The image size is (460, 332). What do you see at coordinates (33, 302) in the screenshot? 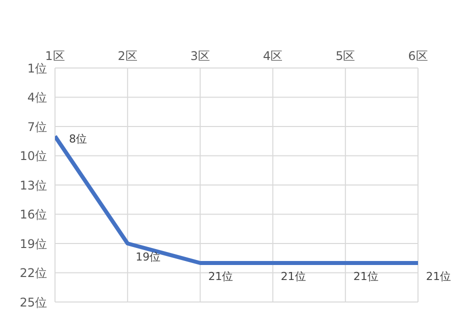
I see `y-tick-label: 25位` at bounding box center [33, 302].